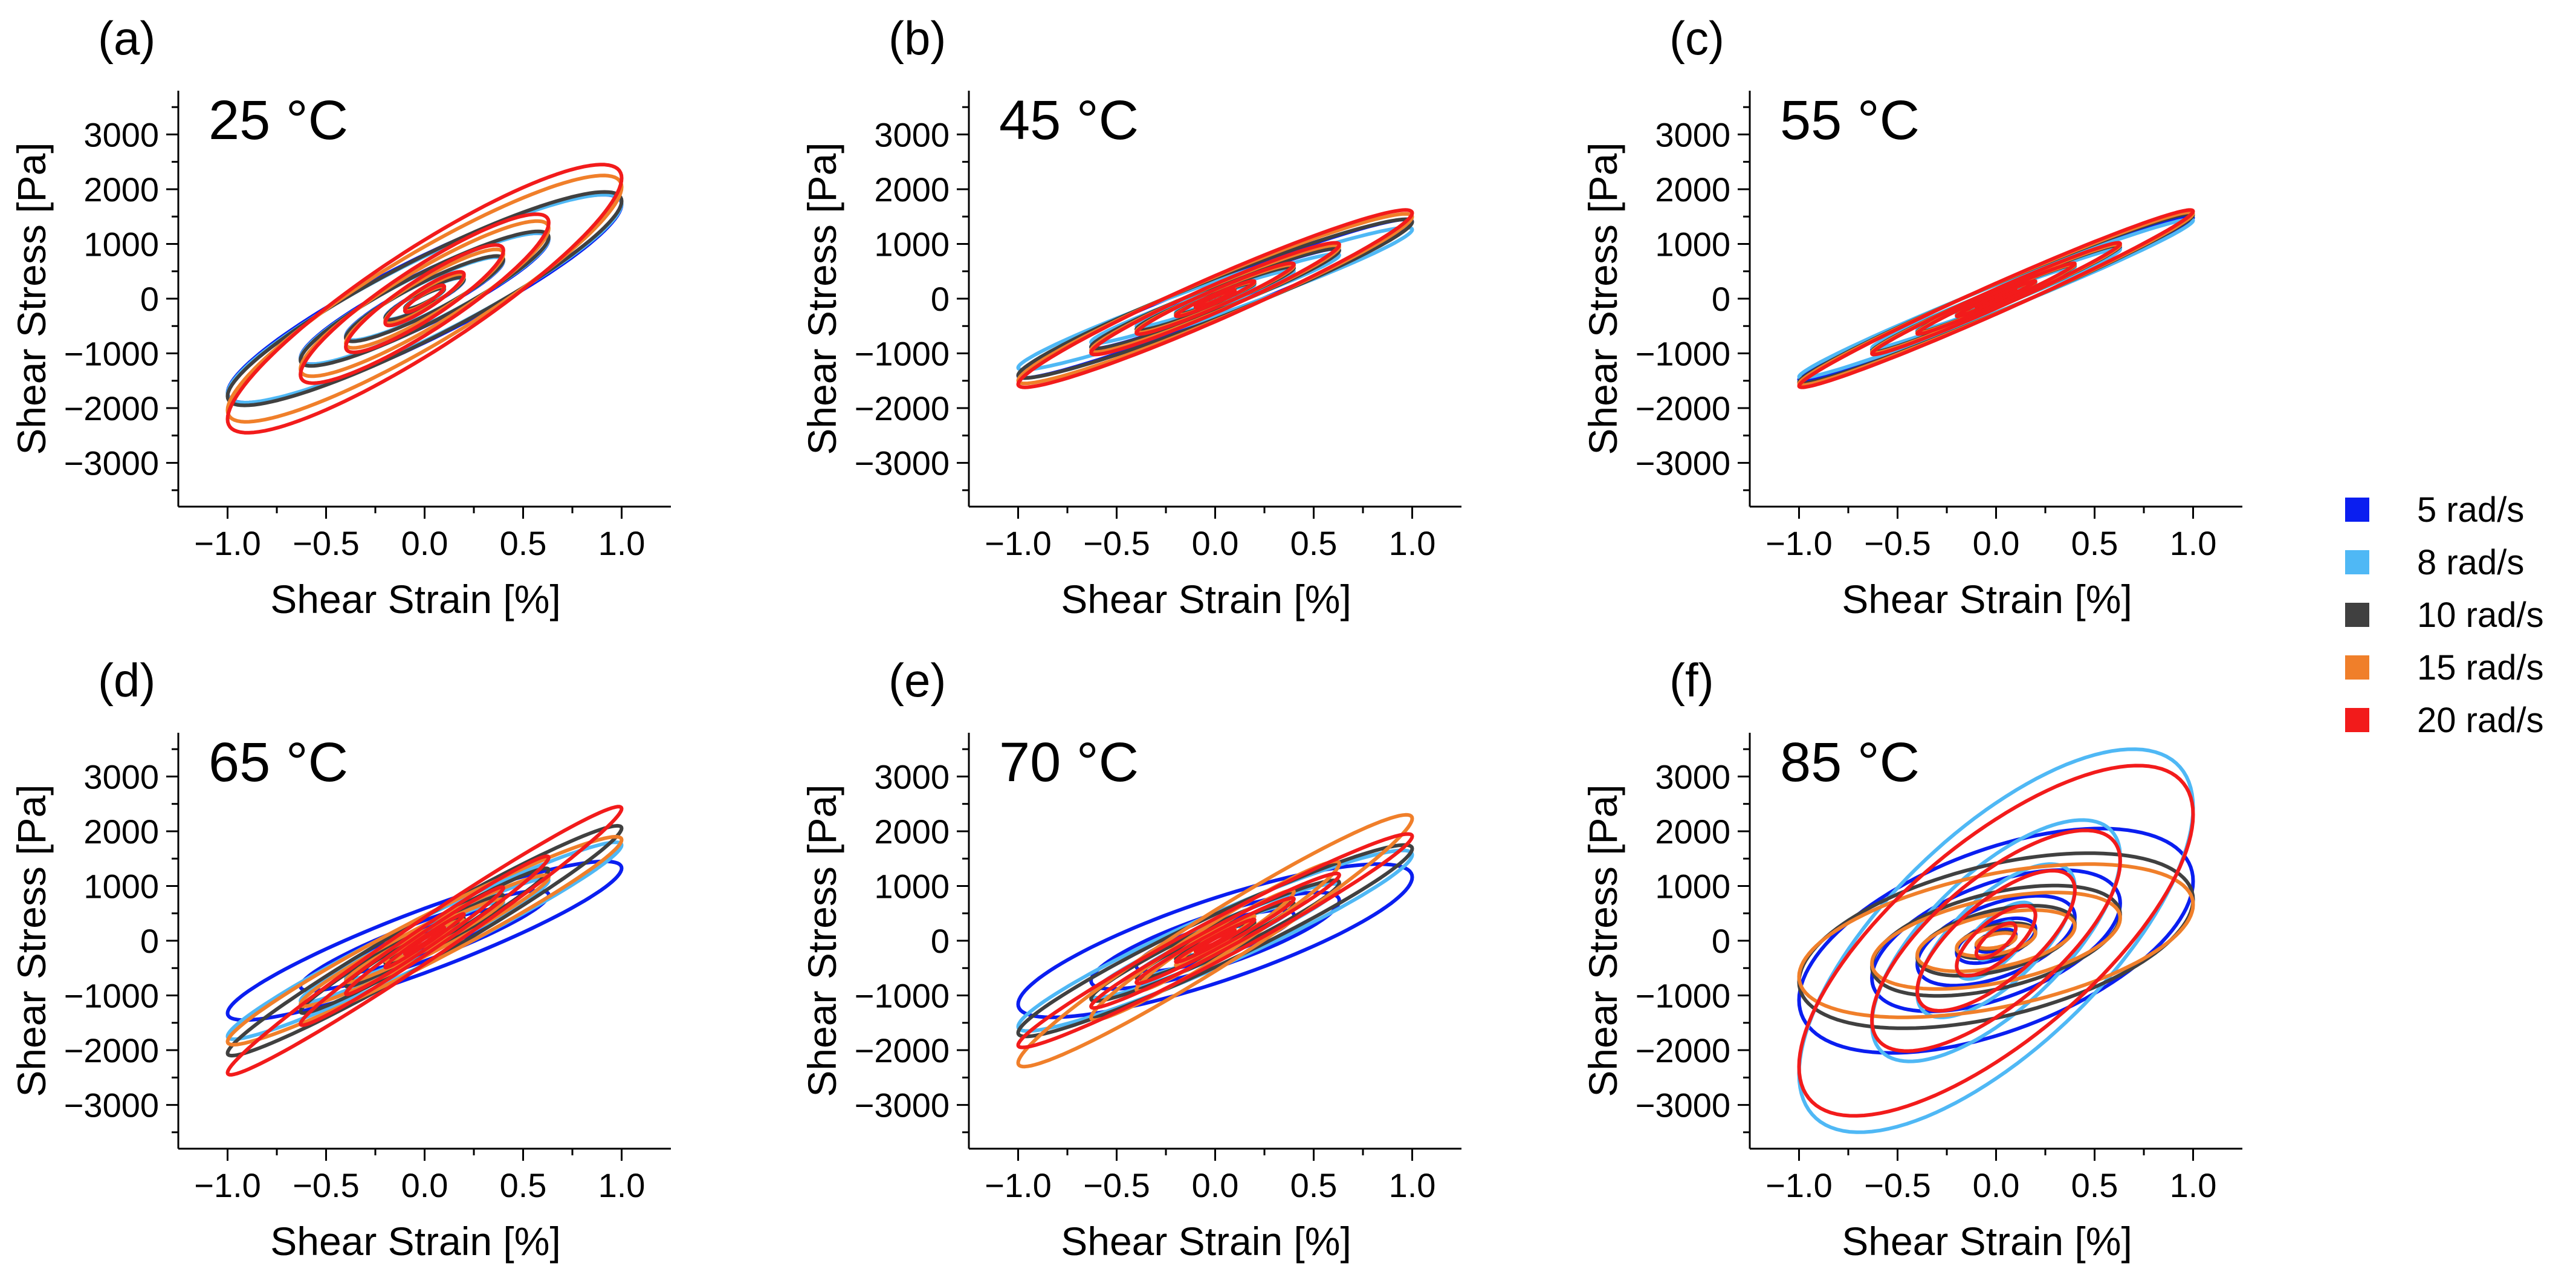 This screenshot has height=1269, width=2576. I want to click on temperature-label: 25 °C, so click(278, 120).